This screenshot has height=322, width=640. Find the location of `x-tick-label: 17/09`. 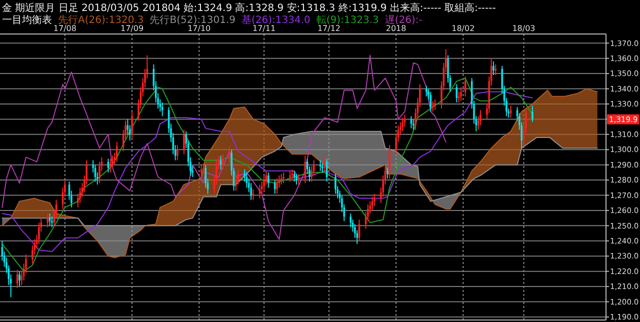

x-tick-label: 17/09 is located at coordinates (132, 28).